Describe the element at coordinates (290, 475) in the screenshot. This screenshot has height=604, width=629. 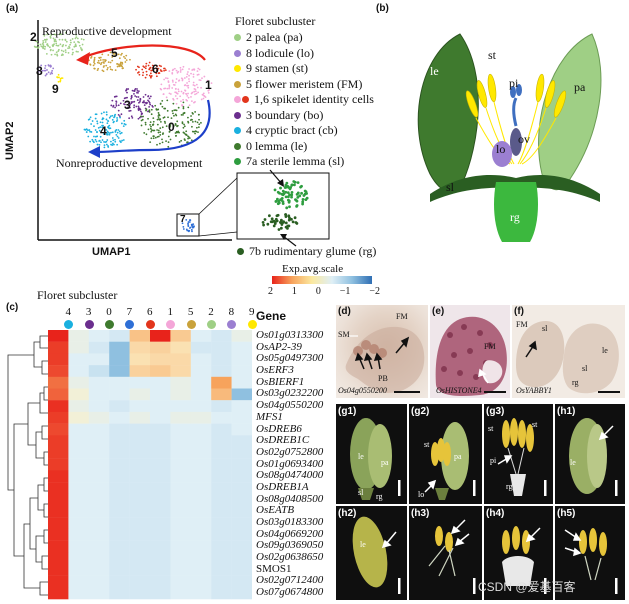
I see `gene-label: Os08g0474000` at that location.